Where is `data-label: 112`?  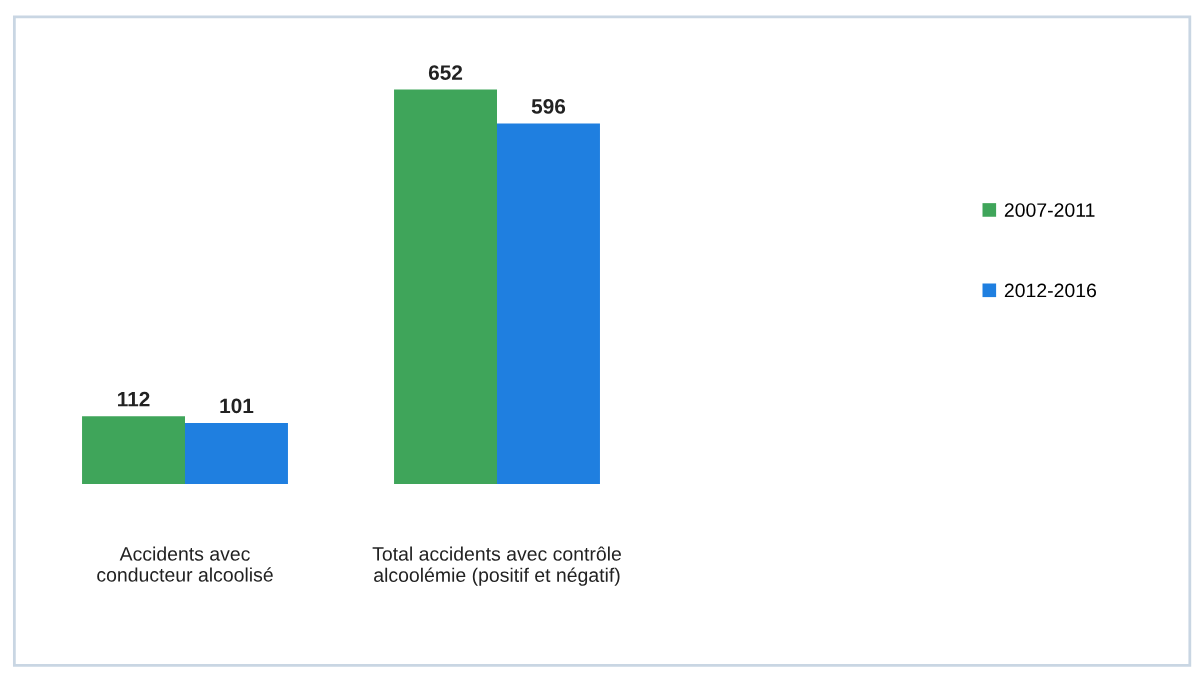 data-label: 112 is located at coordinates (134, 399).